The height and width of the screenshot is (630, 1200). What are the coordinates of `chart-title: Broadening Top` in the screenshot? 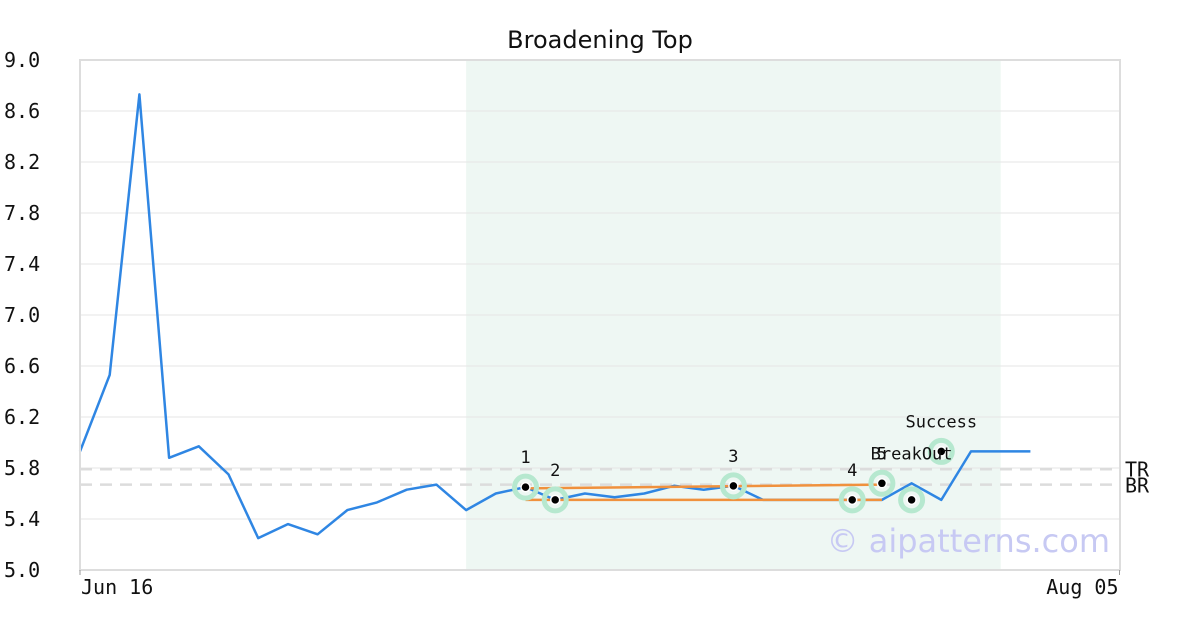 It's located at (600, 40).